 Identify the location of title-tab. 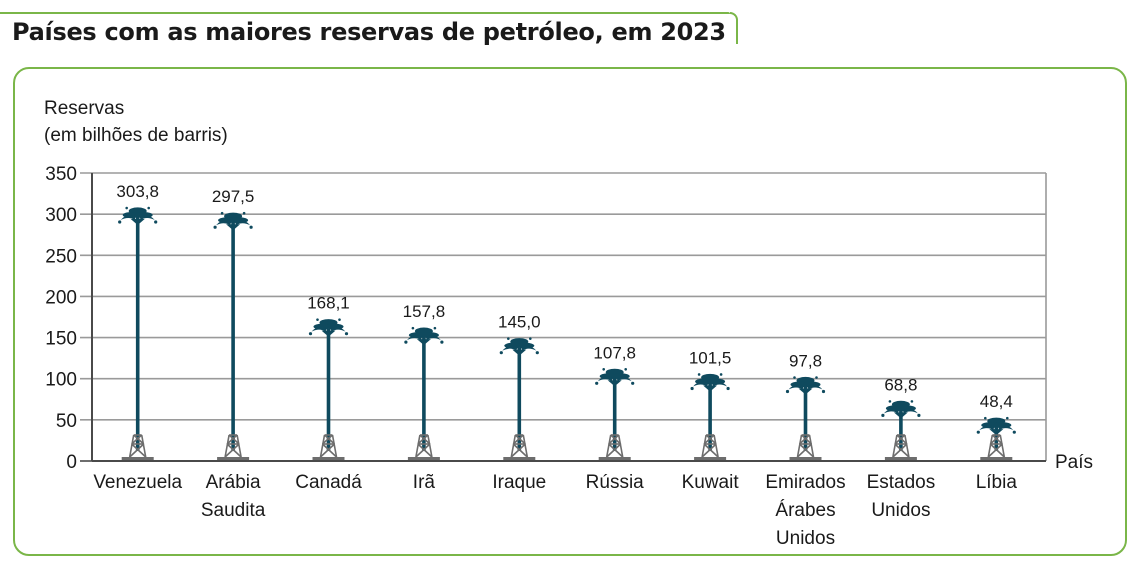
(370, 24).